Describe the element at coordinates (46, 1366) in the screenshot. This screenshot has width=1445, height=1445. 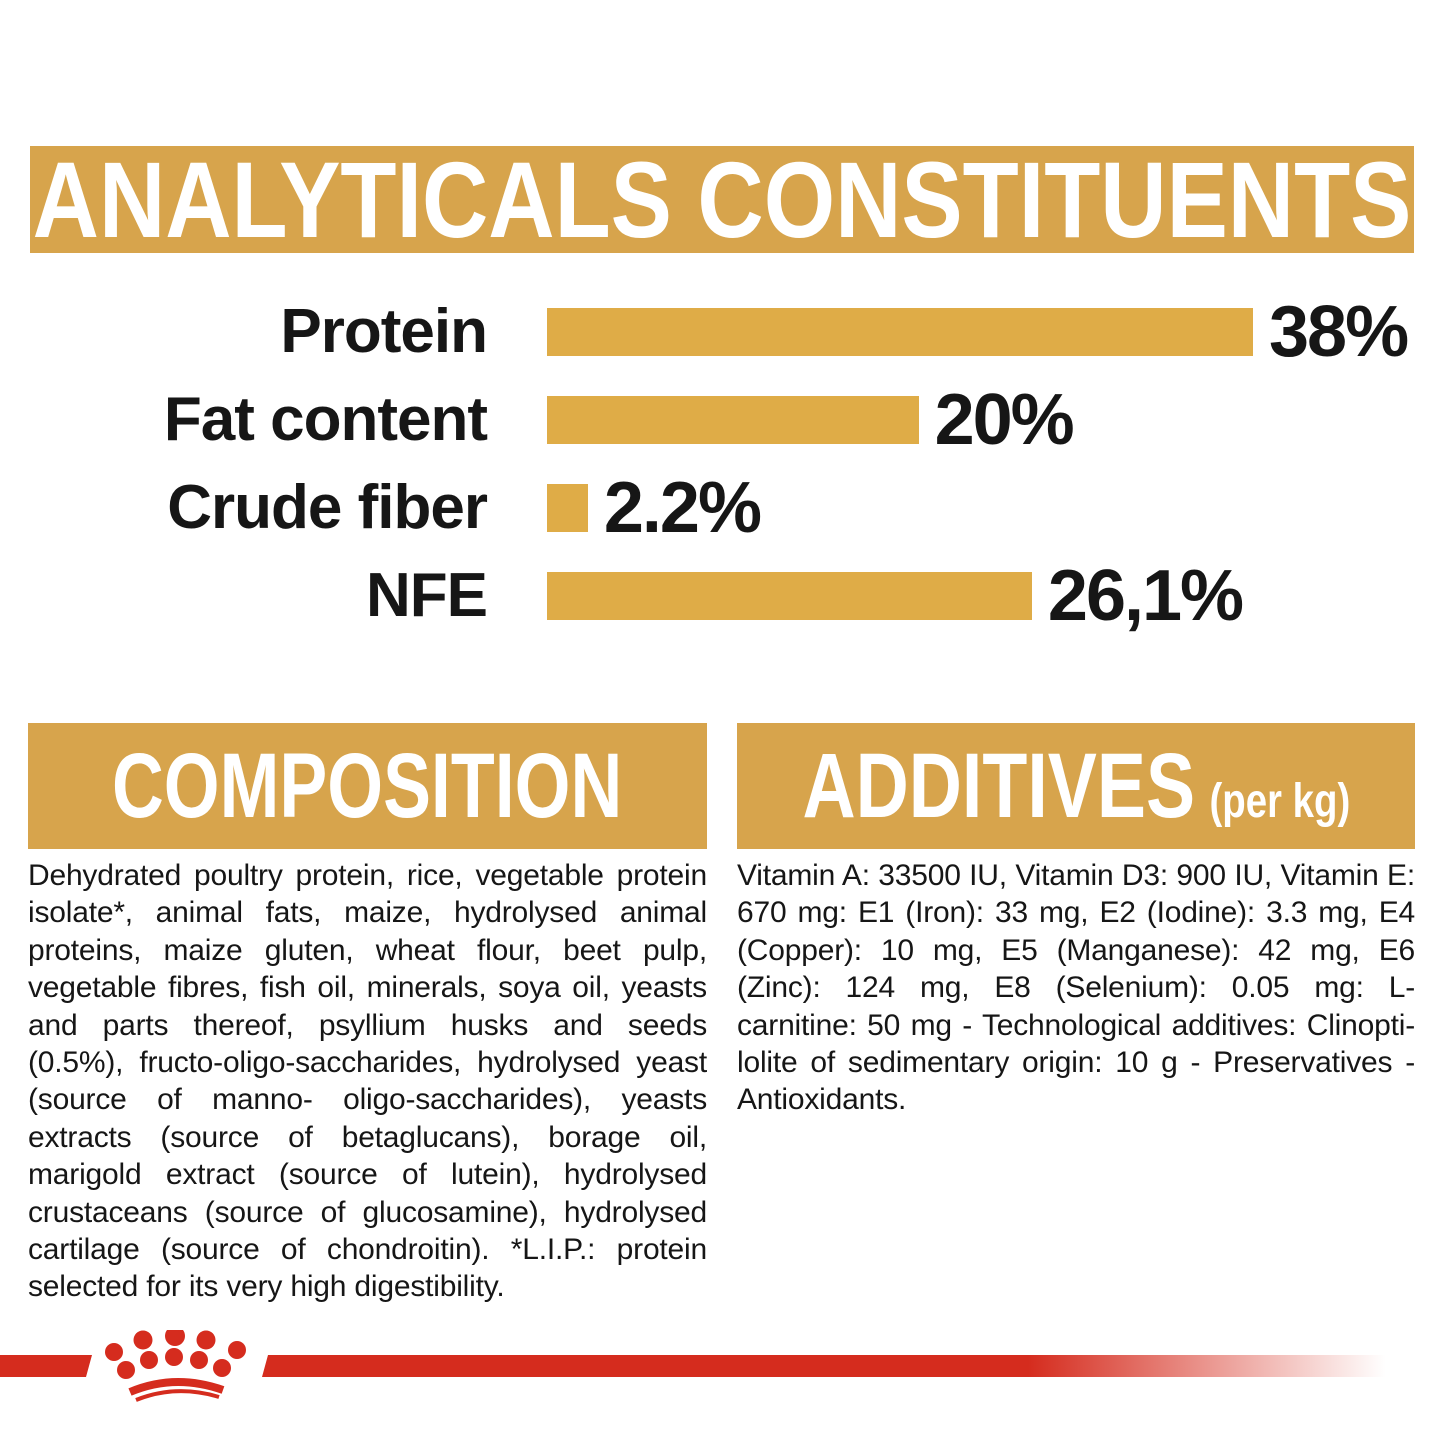
I see `red-line-left` at that location.